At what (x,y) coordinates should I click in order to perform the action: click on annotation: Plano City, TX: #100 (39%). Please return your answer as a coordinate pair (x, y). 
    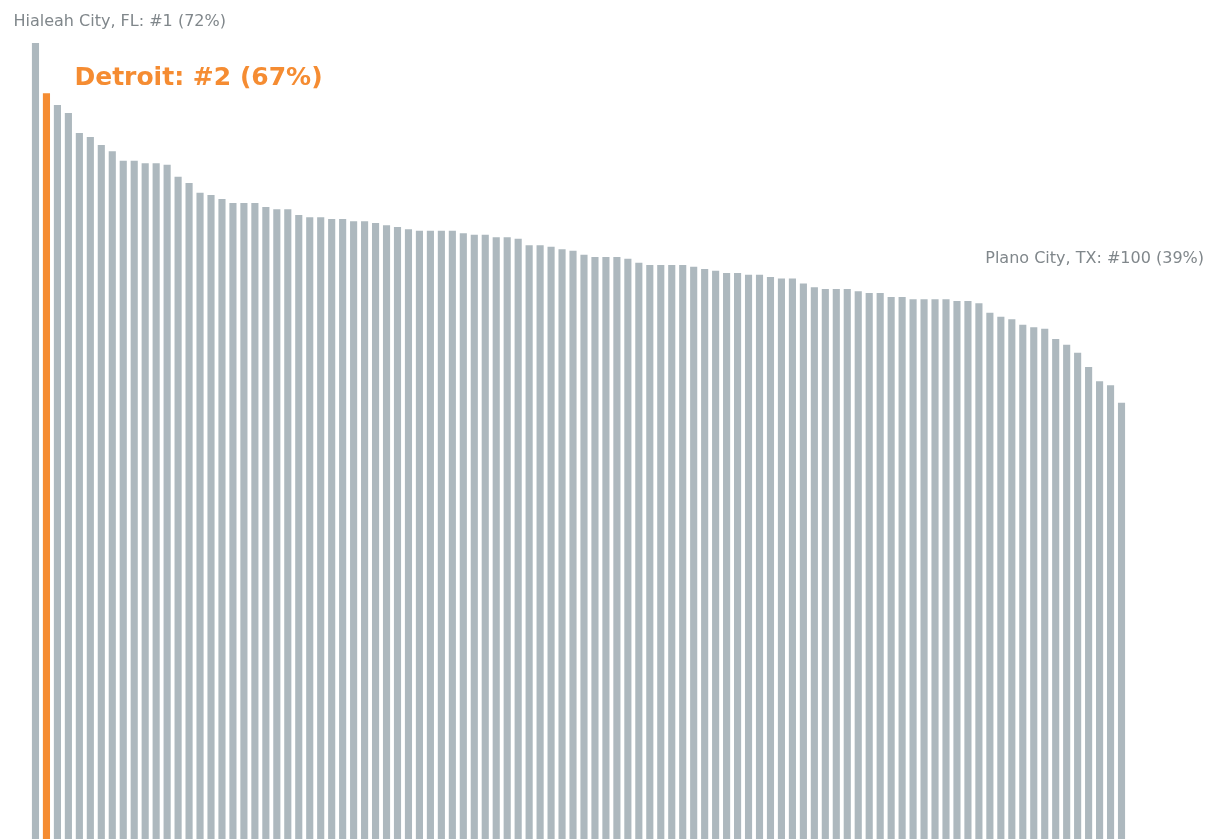
    Looking at the image, I should click on (1094, 257).